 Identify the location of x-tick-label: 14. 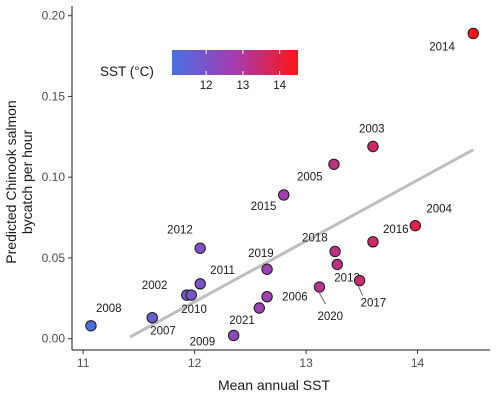
(418, 363).